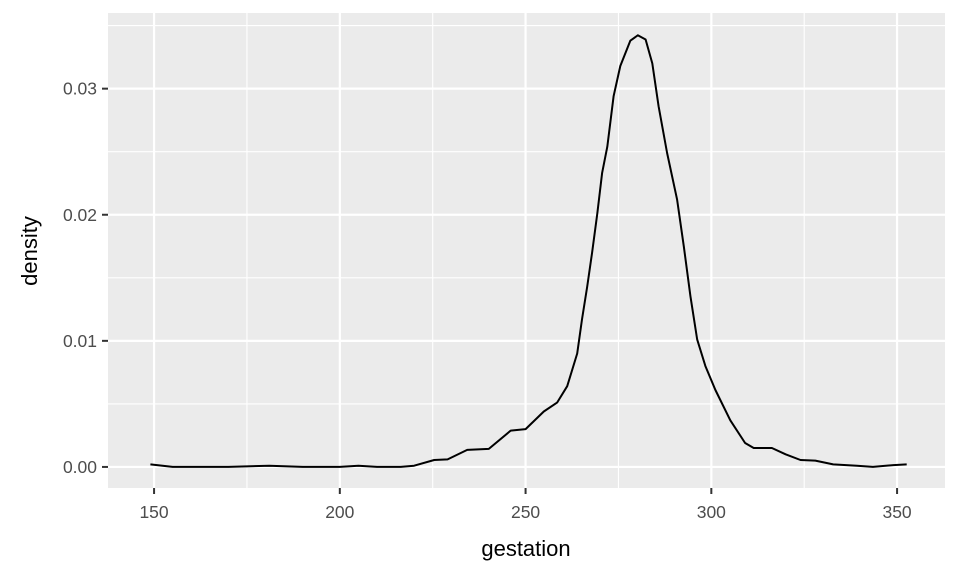 The width and height of the screenshot is (960, 576). Describe the element at coordinates (80, 341) in the screenshot. I see `y-tick-label: 0.01` at that location.